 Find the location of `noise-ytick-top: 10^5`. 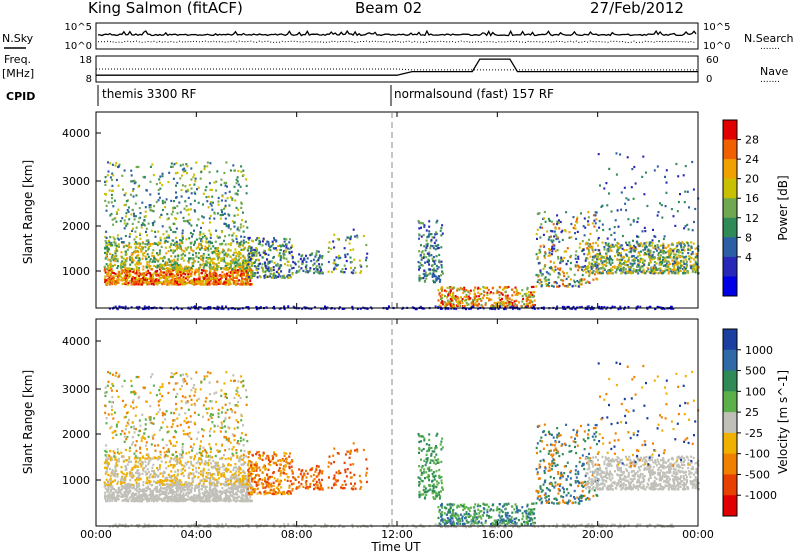

noise-ytick-top: 10^5 is located at coordinates (78, 27).